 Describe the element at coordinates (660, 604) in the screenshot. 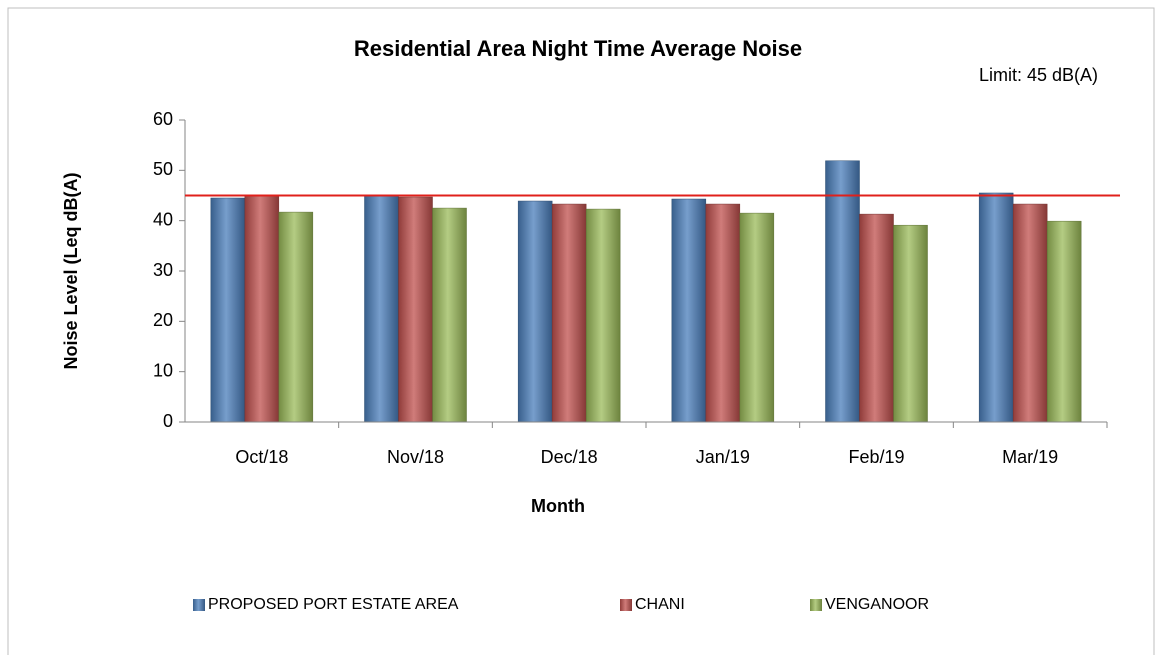

I see `legend-label: CHANI` at that location.